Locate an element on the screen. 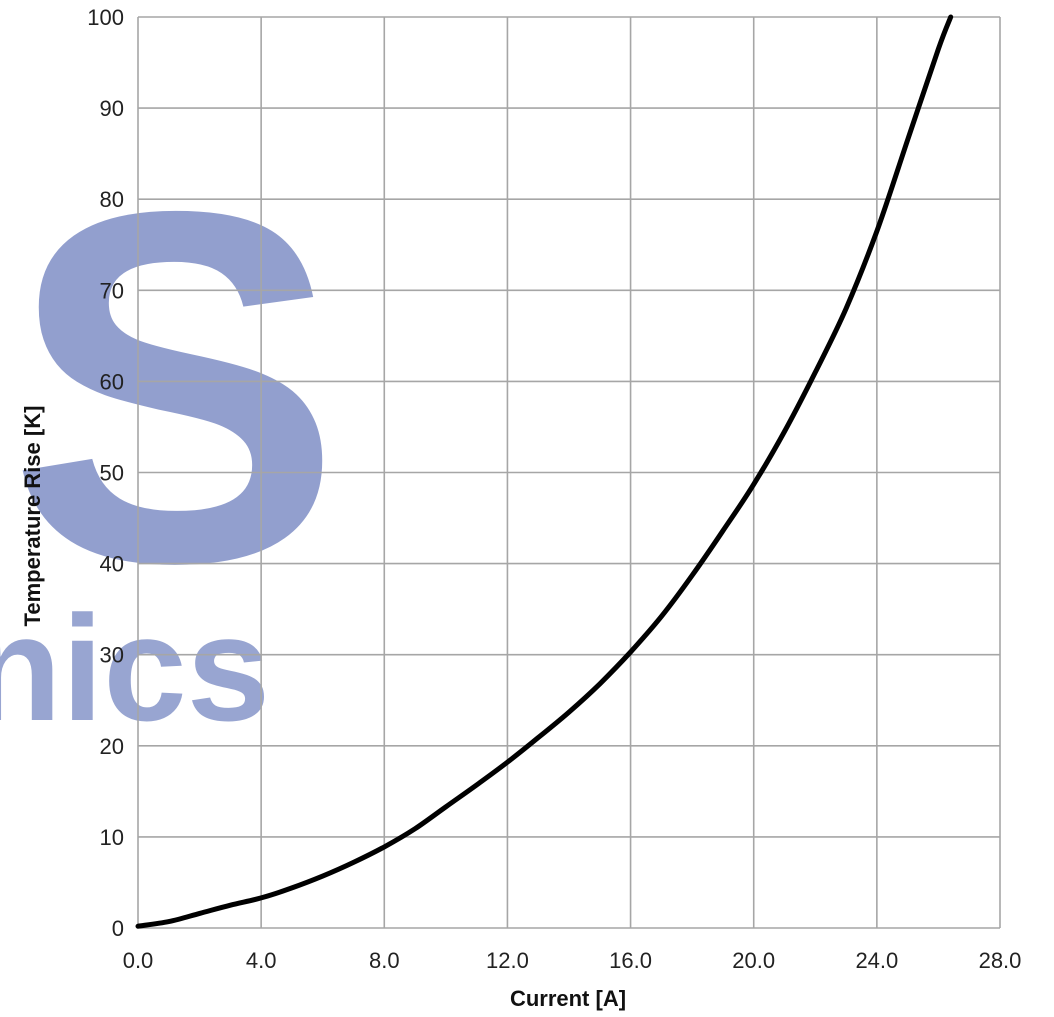 The image size is (1054, 1017). x-axis-ticks: 0.0 4.0 8.0 12.0 16.0 20.0 24.0 28.0 is located at coordinates (572, 960).